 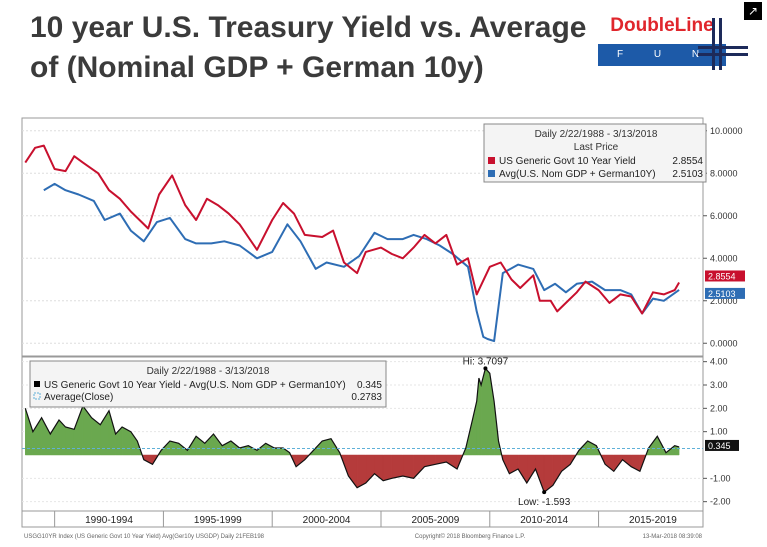 I want to click on hi-marker, so click(x=485, y=368).